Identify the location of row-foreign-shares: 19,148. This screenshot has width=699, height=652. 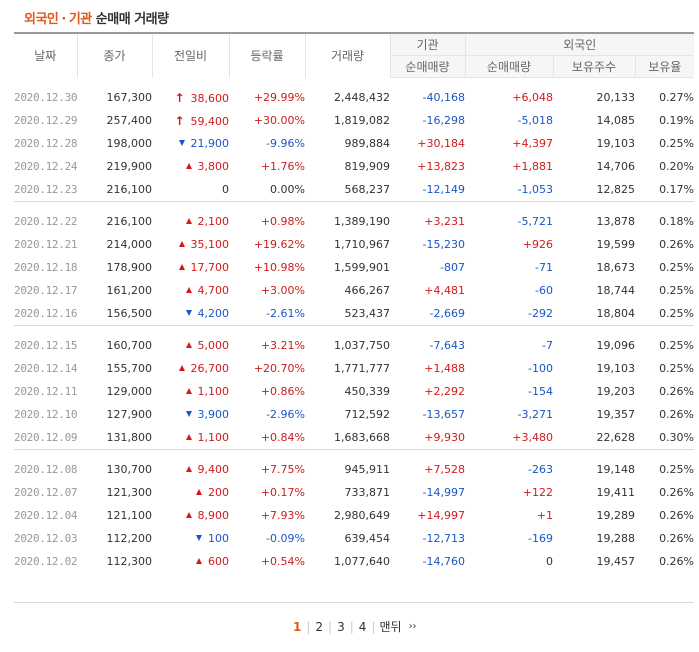
(594, 469).